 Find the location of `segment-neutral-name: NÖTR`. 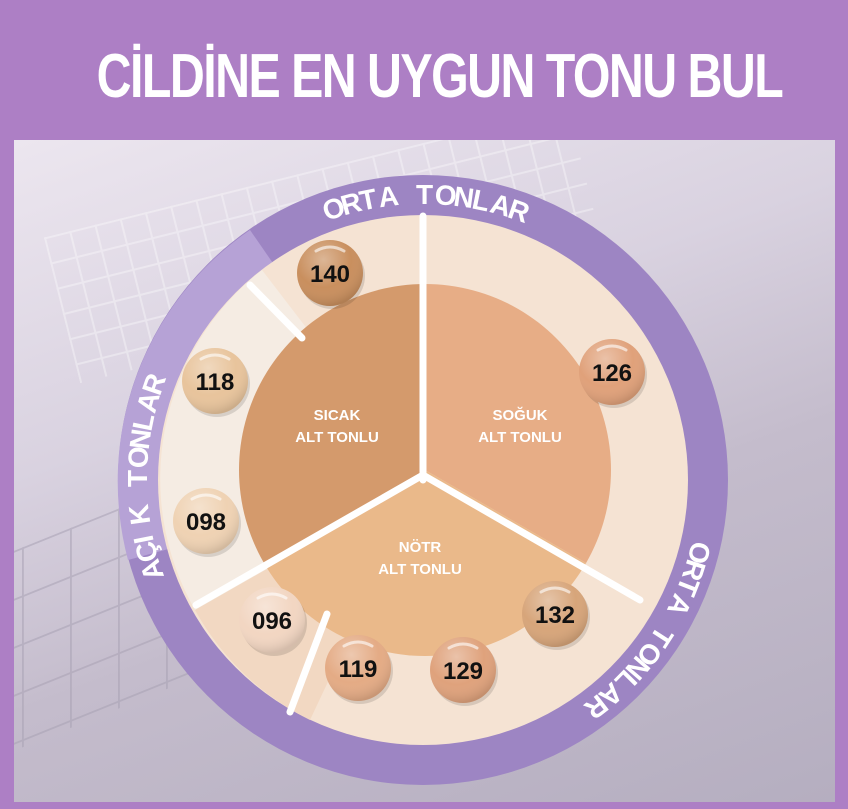

segment-neutral-name: NÖTR is located at coordinates (420, 547).